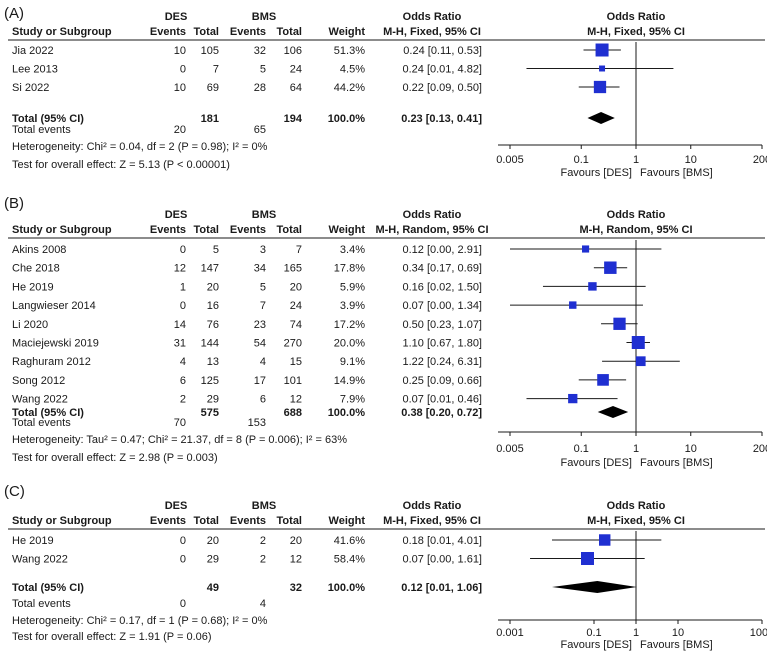 The image size is (767, 653). I want to click on study-name: Li 2020, so click(30, 325).